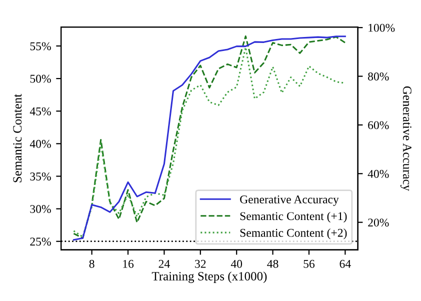 The height and width of the screenshot is (301, 421). What do you see at coordinates (40, 46) in the screenshot?
I see `y-tick-label: 55%` at bounding box center [40, 46].